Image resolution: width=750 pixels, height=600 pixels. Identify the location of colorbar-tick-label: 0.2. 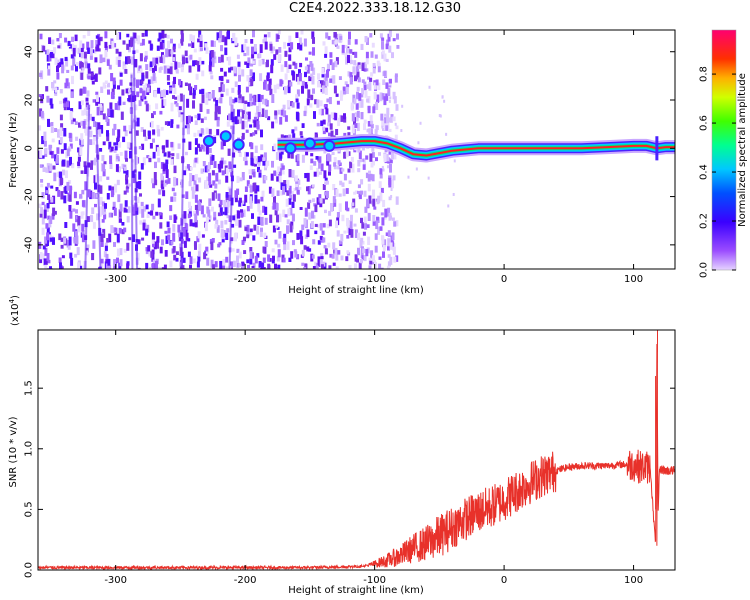
(704, 221).